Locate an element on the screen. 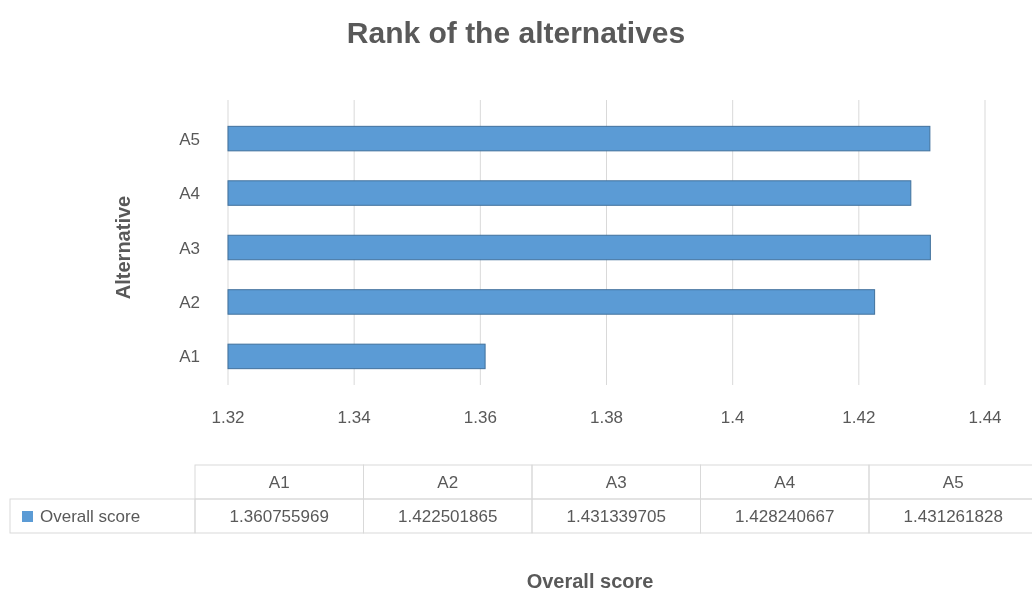 This screenshot has width=1032, height=593. data-label: 1.428240667 is located at coordinates (785, 516).